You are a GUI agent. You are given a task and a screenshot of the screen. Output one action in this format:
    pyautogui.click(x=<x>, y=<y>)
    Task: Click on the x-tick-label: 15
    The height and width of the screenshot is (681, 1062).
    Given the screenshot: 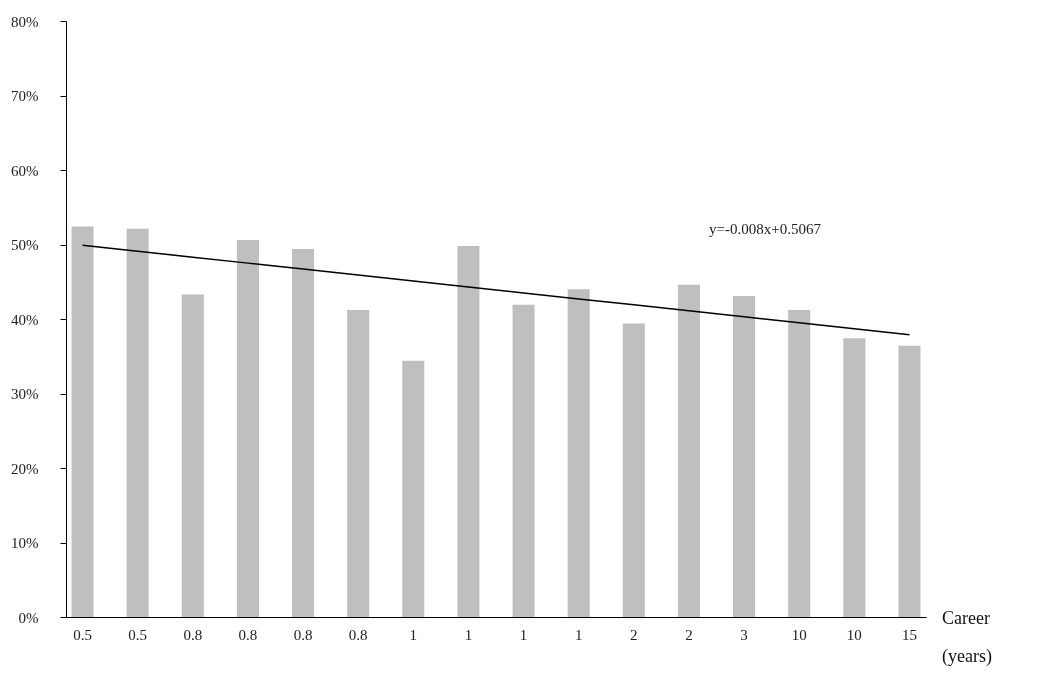 What is the action you would take?
    pyautogui.click(x=909, y=634)
    